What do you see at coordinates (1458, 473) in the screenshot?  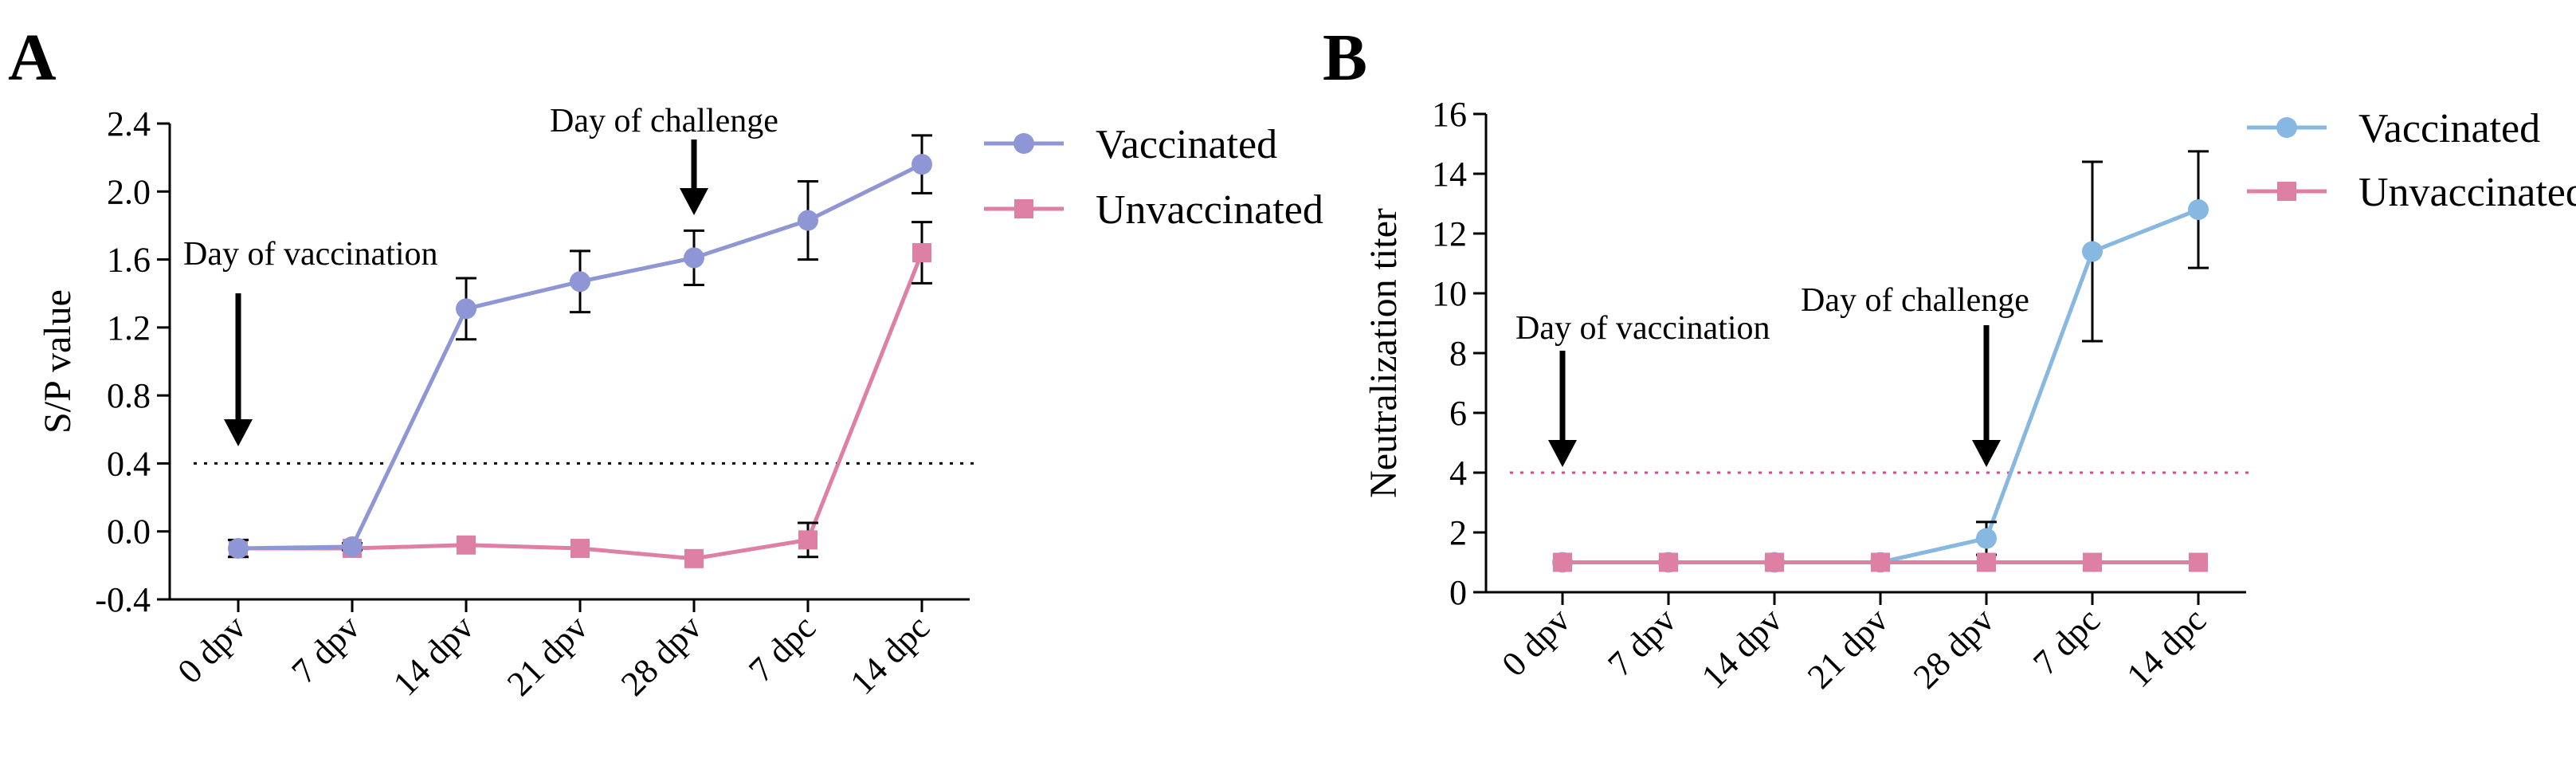 I see `y-tick-label: 4` at bounding box center [1458, 473].